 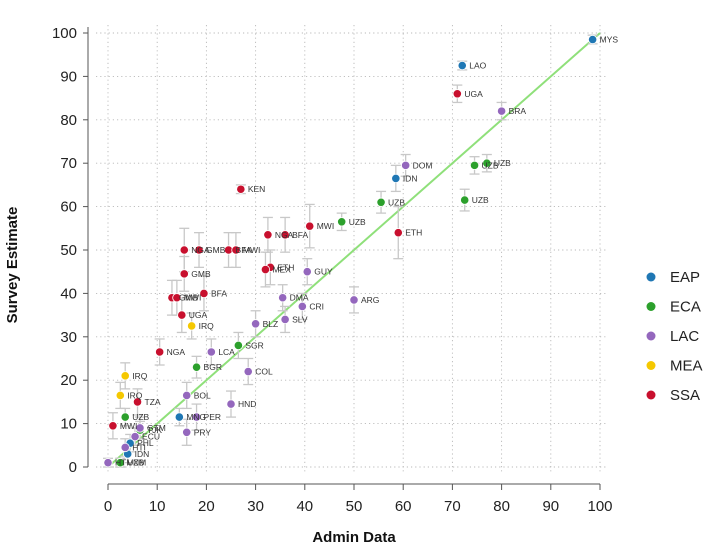 I want to click on point-label: HND, so click(x=247, y=404).